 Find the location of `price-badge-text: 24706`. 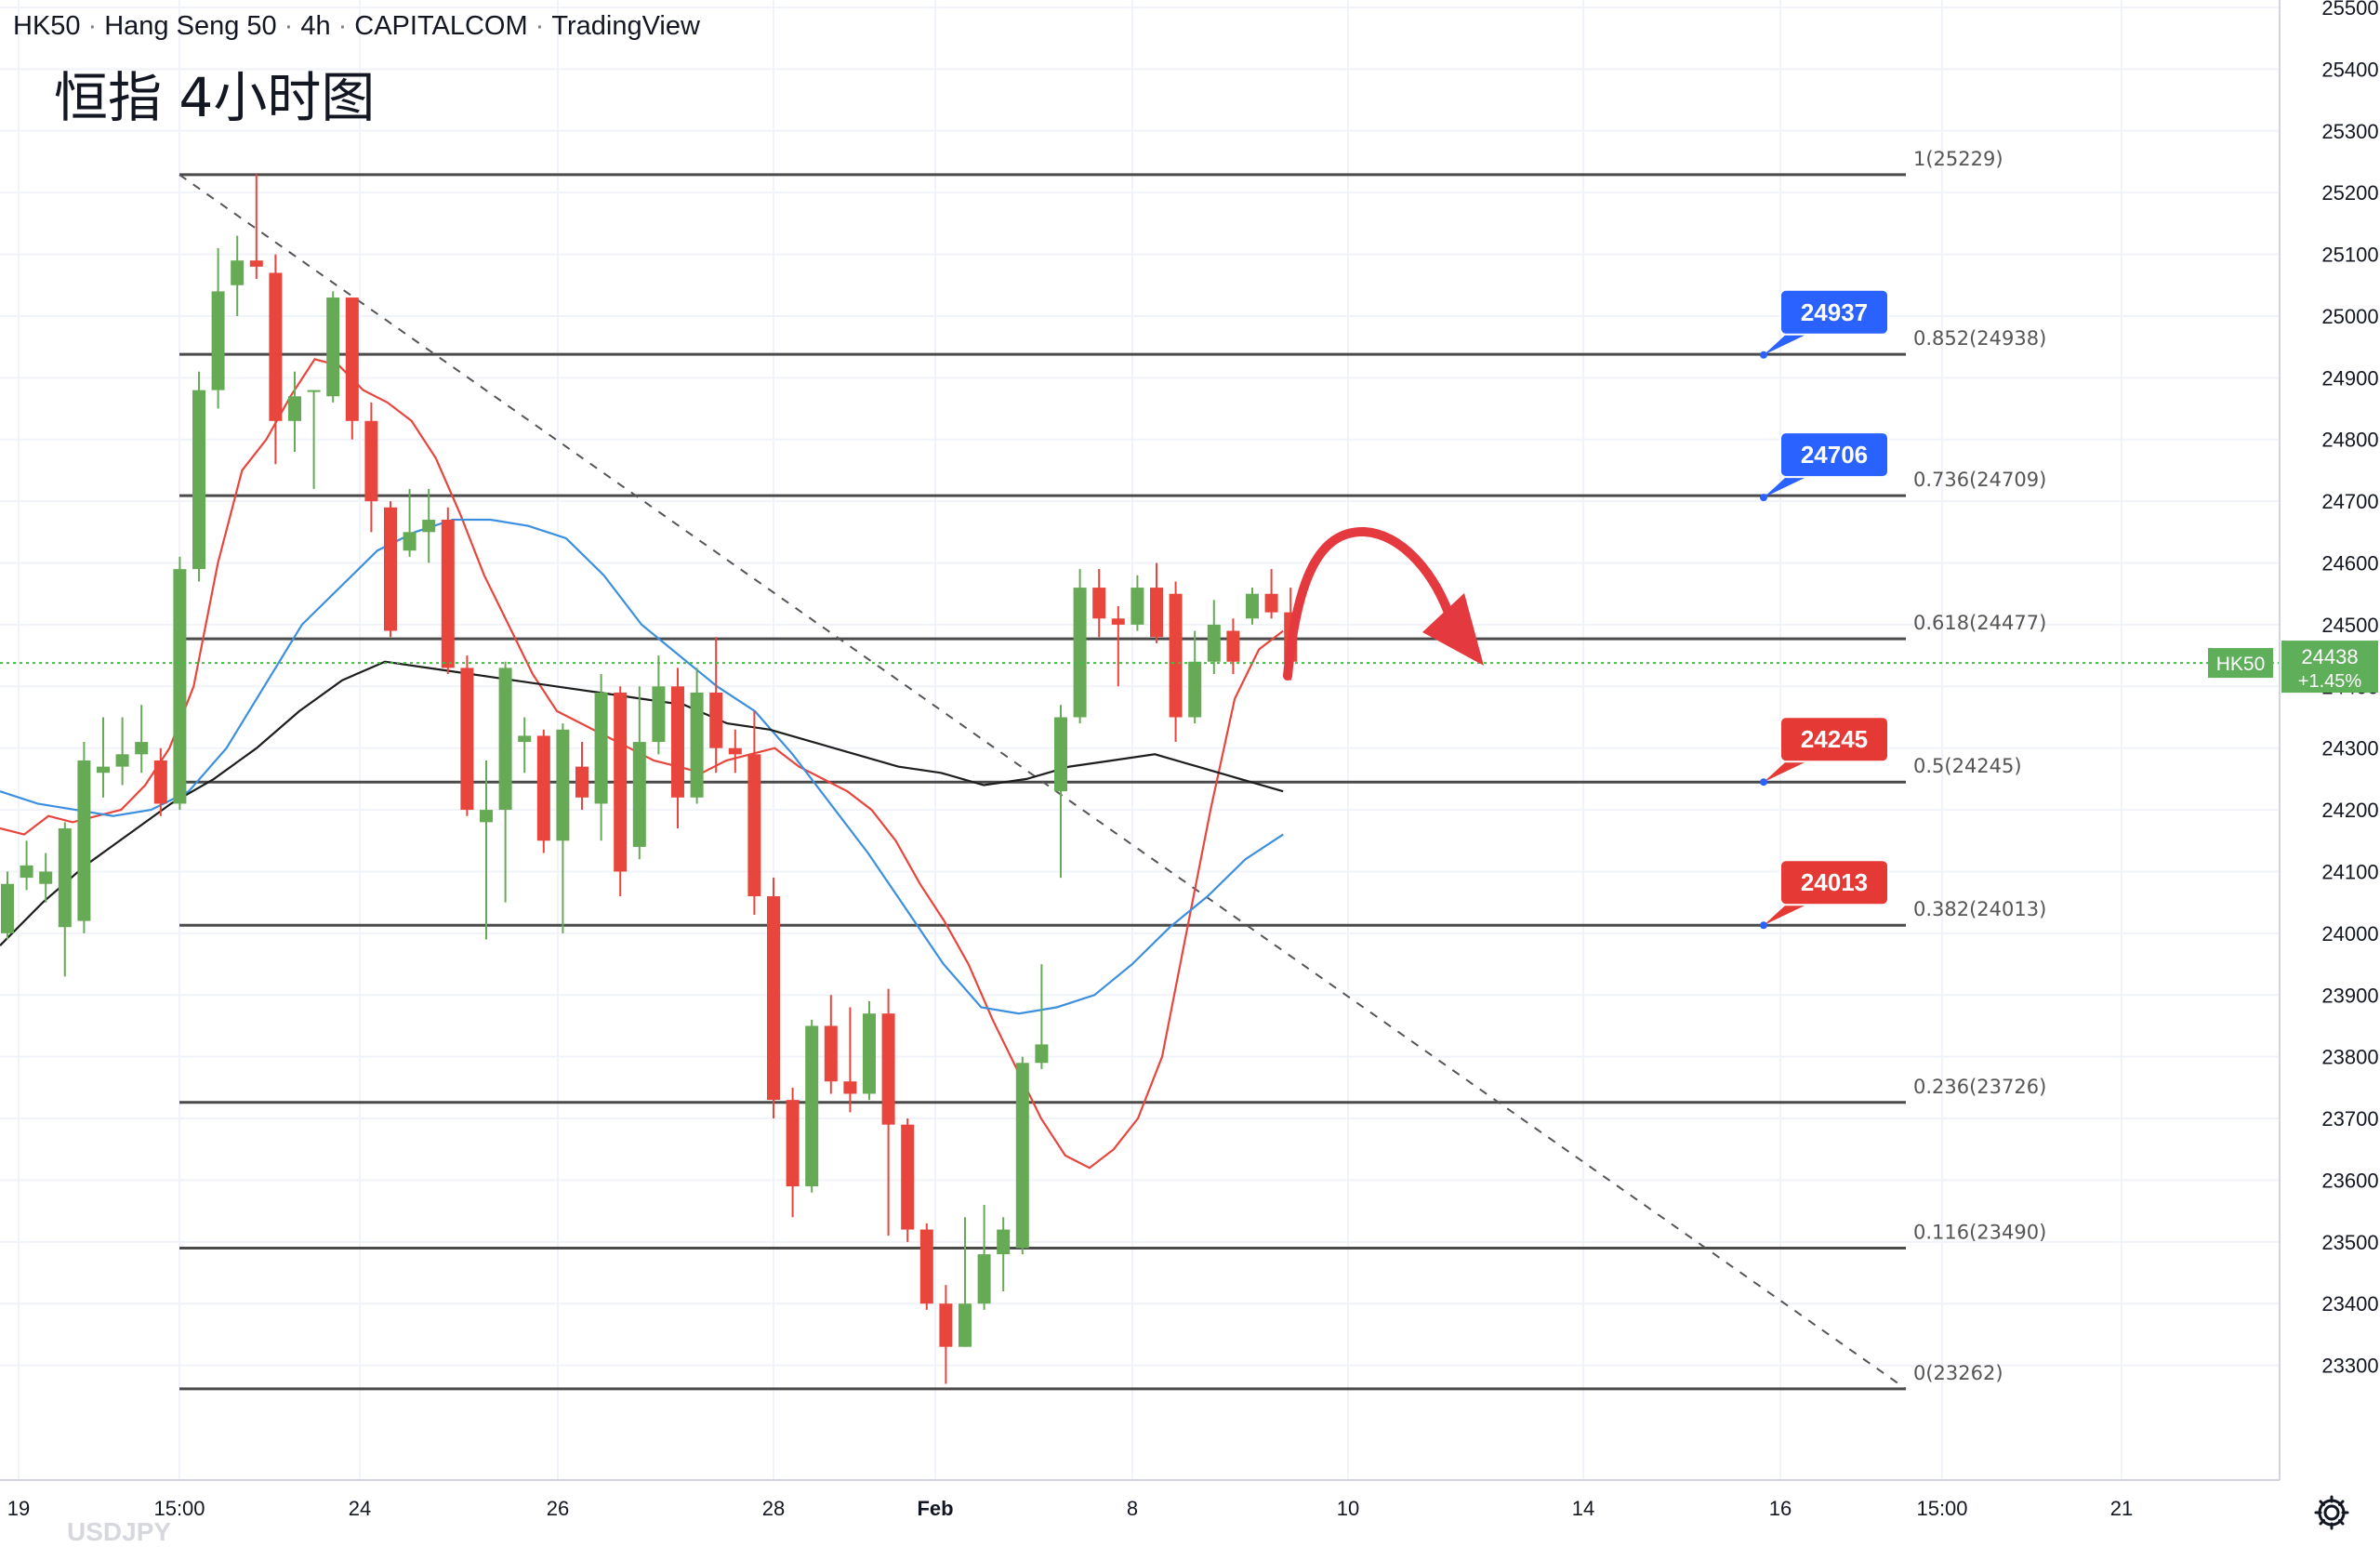

price-badge-text: 24706 is located at coordinates (1834, 455).